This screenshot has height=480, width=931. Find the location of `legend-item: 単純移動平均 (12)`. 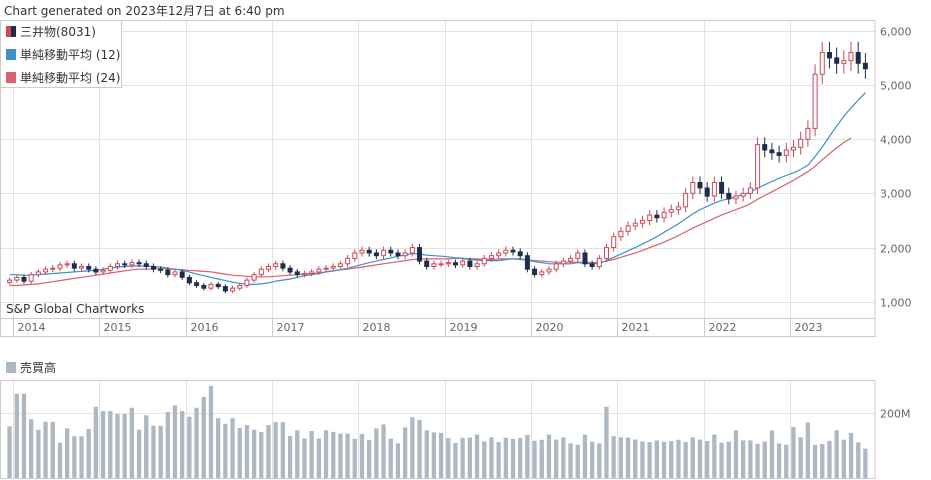

legend-item: 単純移動平均 (12) is located at coordinates (63, 55).